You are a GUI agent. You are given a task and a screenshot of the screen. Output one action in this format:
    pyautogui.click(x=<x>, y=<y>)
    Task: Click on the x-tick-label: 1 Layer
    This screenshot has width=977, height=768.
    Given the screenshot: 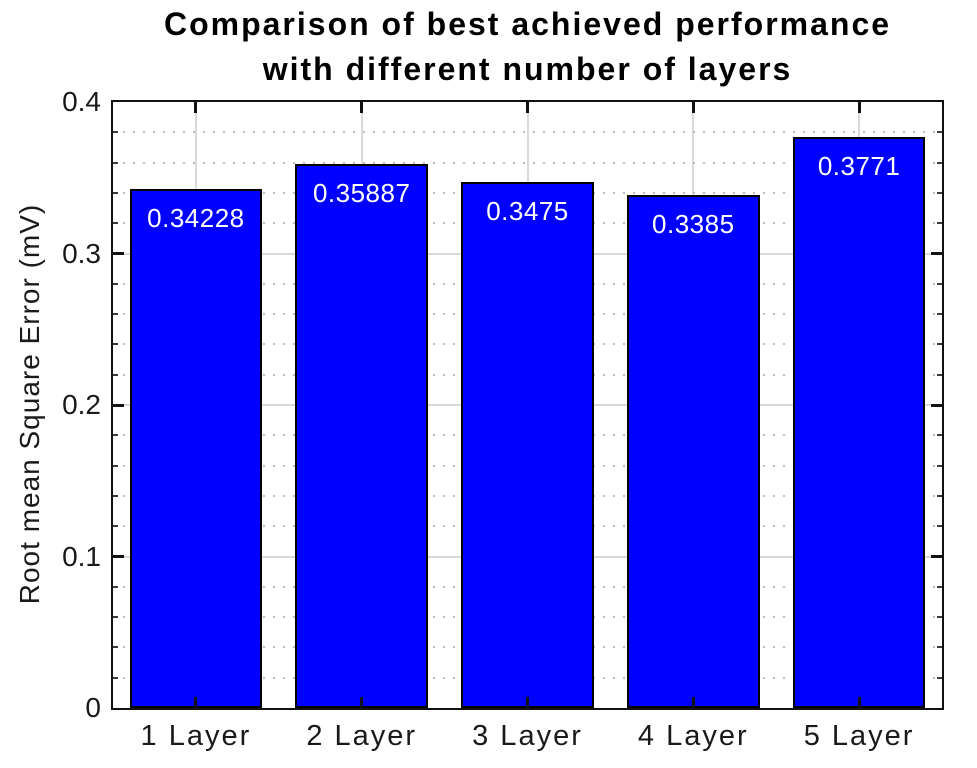 What is the action you would take?
    pyautogui.click(x=196, y=736)
    